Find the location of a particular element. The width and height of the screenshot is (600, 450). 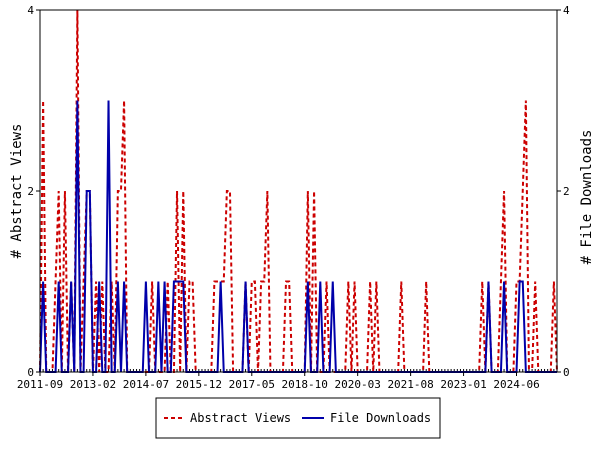

legend: Abstract Views File Downloads is located at coordinates (298, 418).